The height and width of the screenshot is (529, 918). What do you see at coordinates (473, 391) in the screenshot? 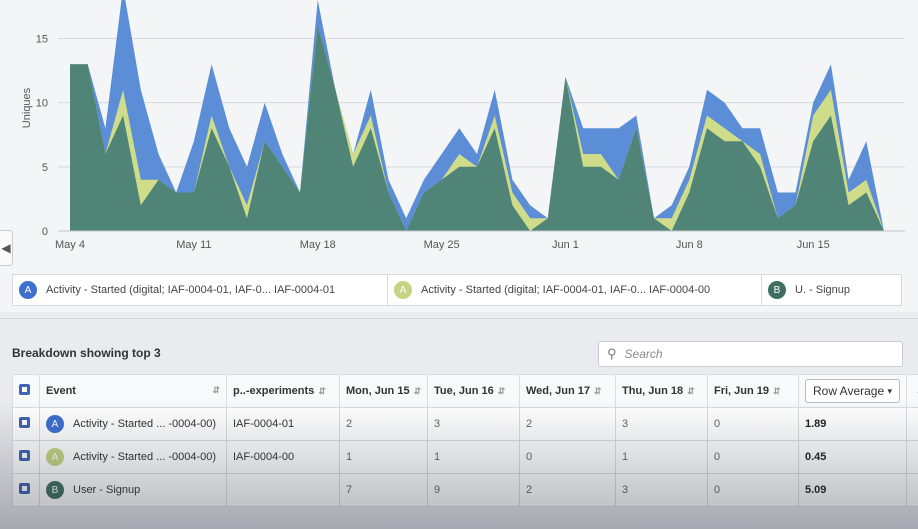
I see `column-header-tue: Tue, Jun 16 ⇵` at bounding box center [473, 391].